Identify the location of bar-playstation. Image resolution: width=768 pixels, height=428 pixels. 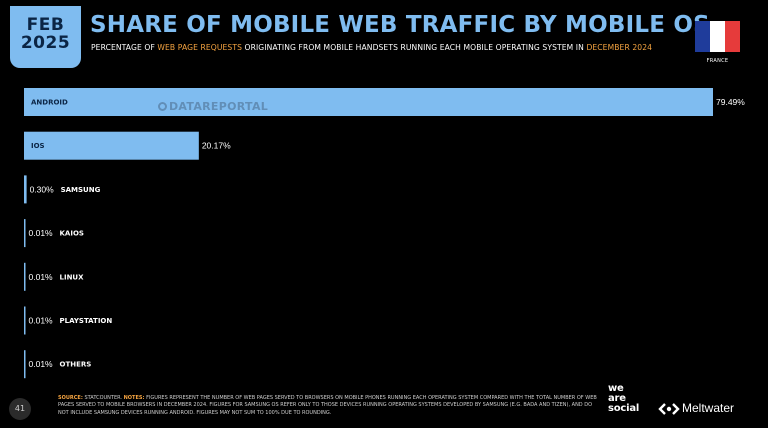
(25, 320).